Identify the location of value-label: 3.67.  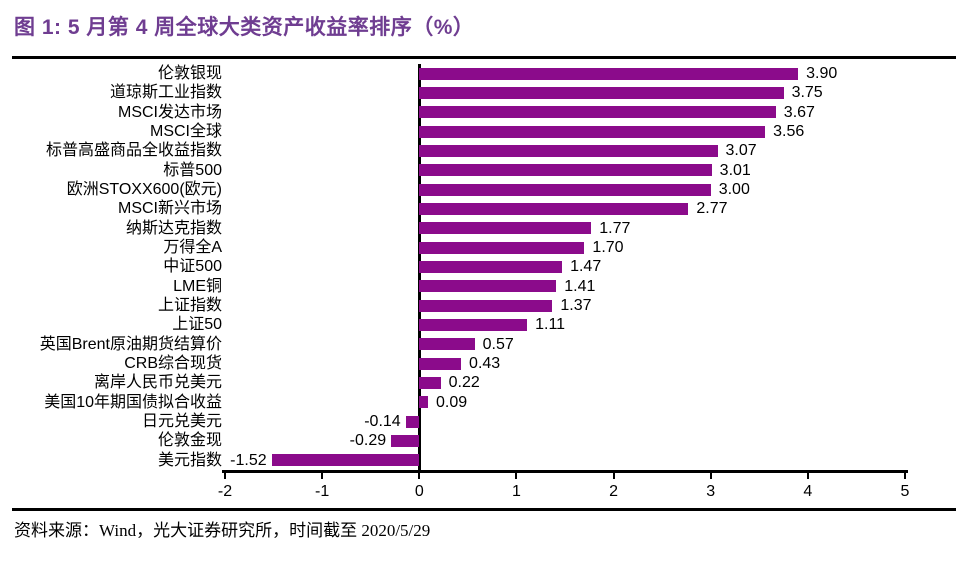
(799, 112).